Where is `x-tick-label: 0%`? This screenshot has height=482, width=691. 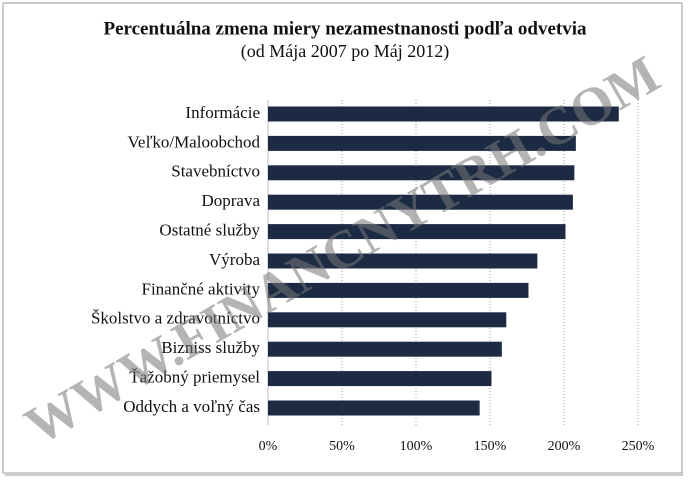 x-tick-label: 0% is located at coordinates (268, 446).